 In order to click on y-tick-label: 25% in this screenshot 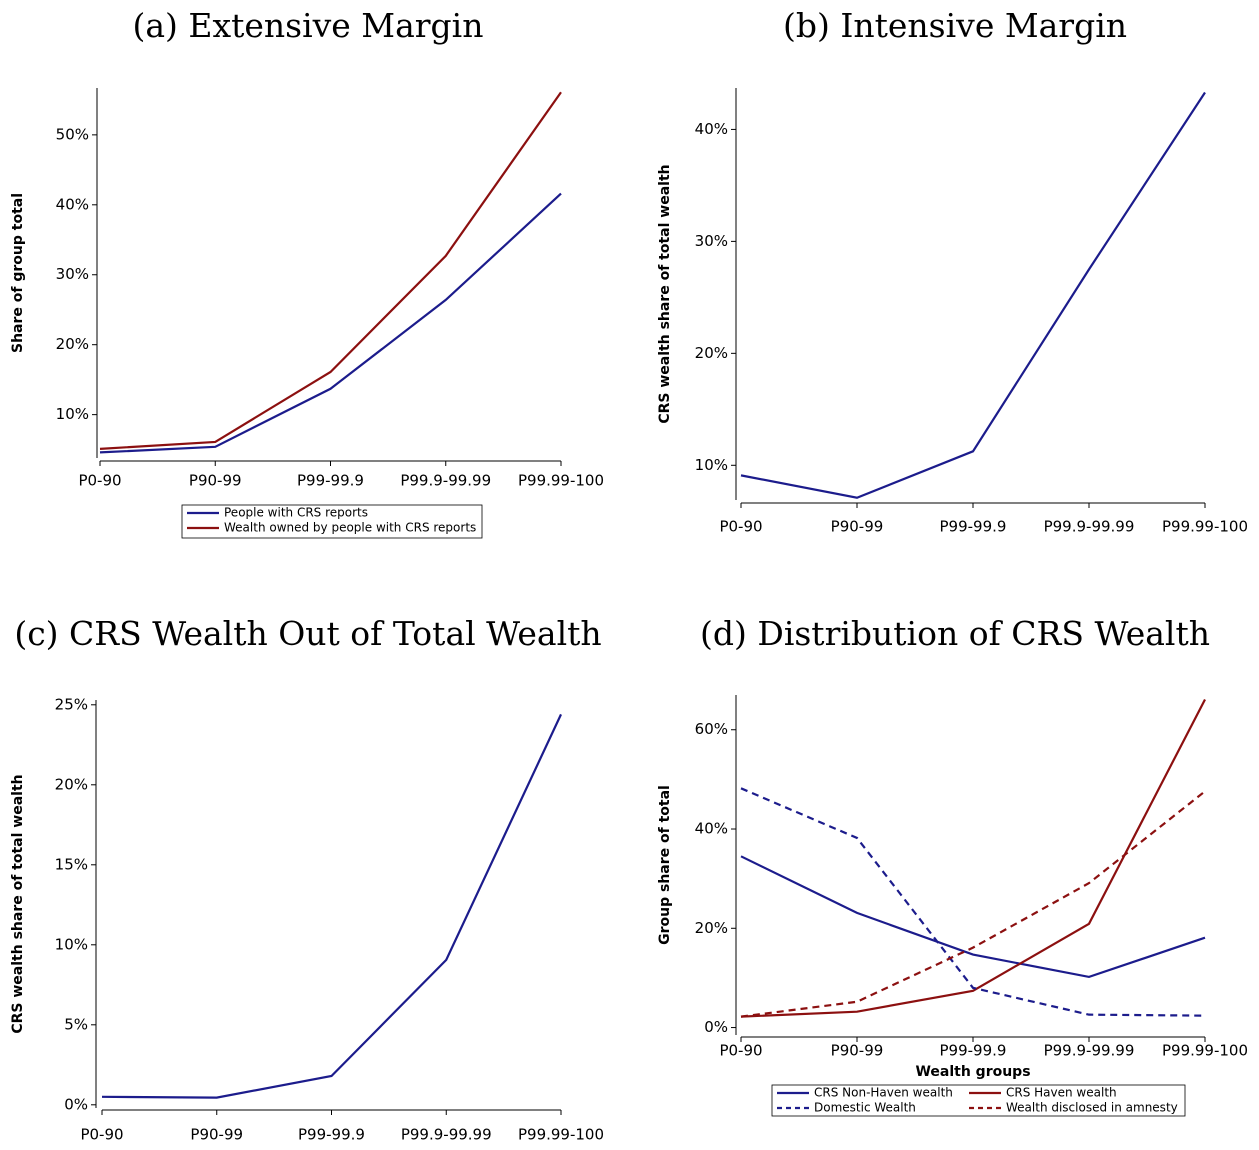, I will do `click(71, 704)`.